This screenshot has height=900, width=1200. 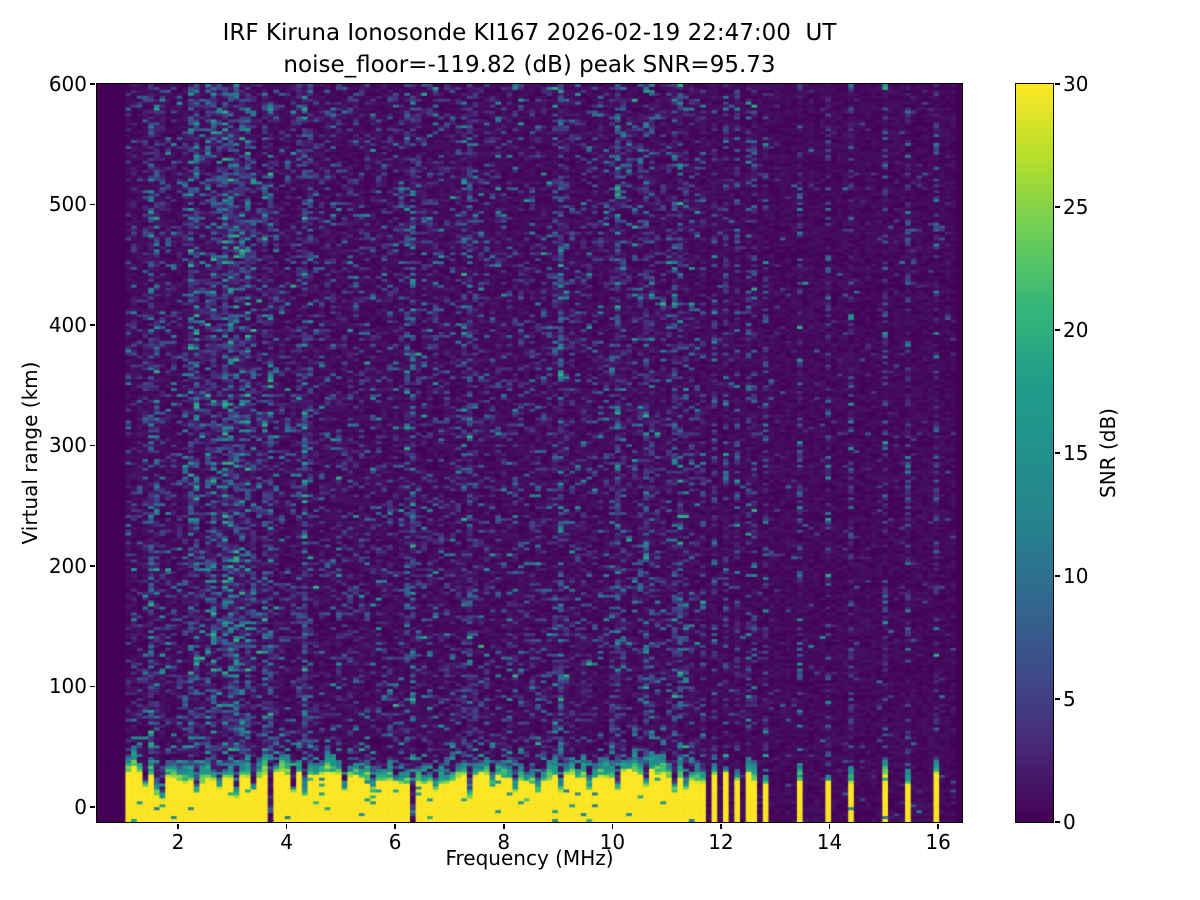 What do you see at coordinates (1069, 822) in the screenshot?
I see `colorbar-tick-label: 0` at bounding box center [1069, 822].